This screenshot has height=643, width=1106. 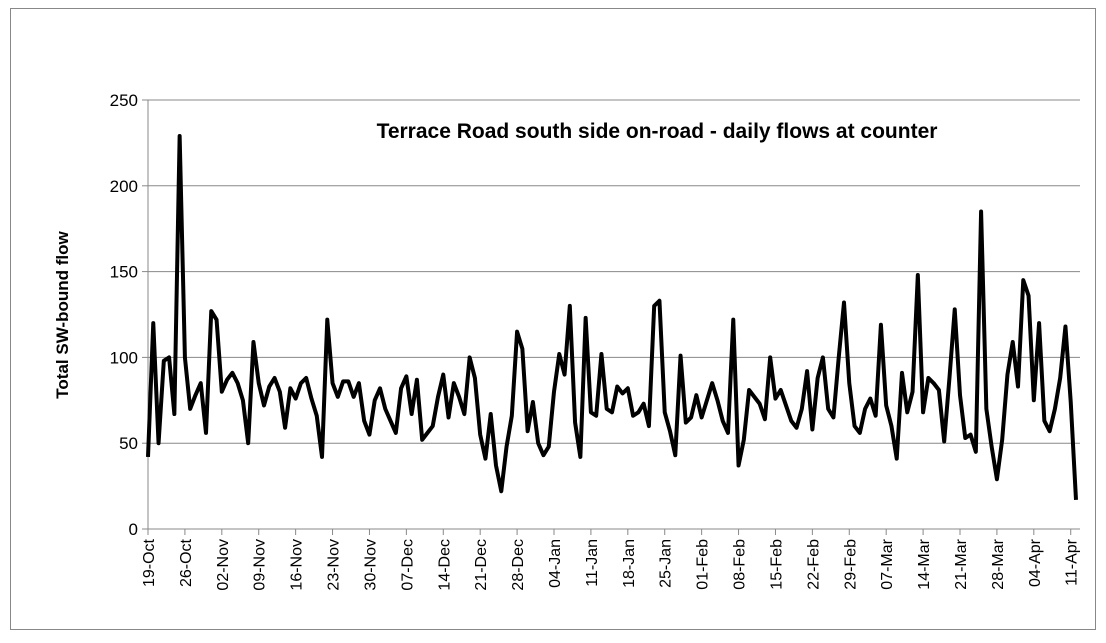 I want to click on x-tick-label: 28-Mar, so click(x=998, y=563).